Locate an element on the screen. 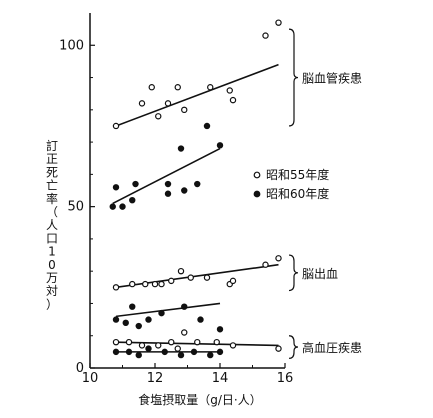  group-label: 脳血管疾患 is located at coordinates (332, 78).